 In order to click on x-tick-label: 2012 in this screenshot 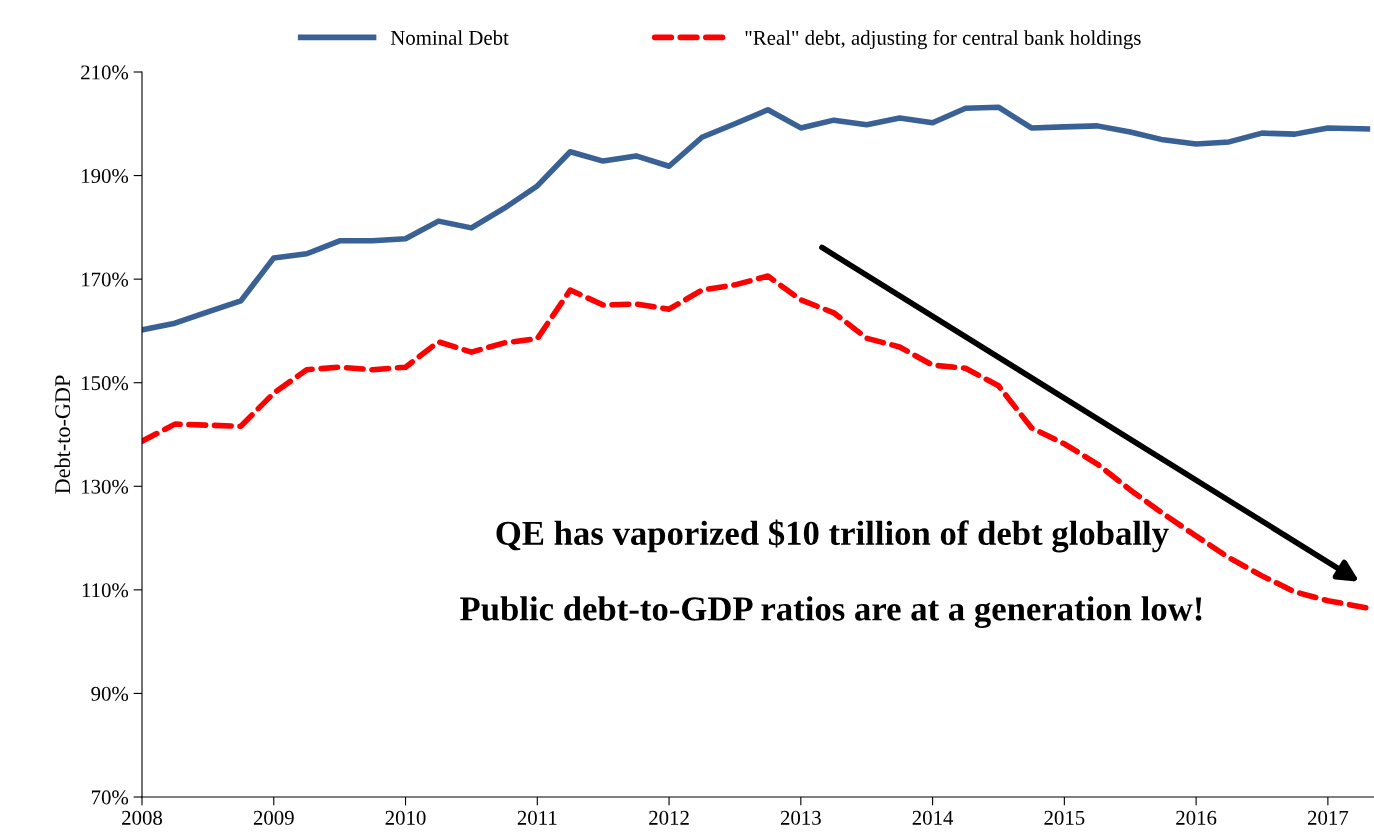, I will do `click(669, 817)`.